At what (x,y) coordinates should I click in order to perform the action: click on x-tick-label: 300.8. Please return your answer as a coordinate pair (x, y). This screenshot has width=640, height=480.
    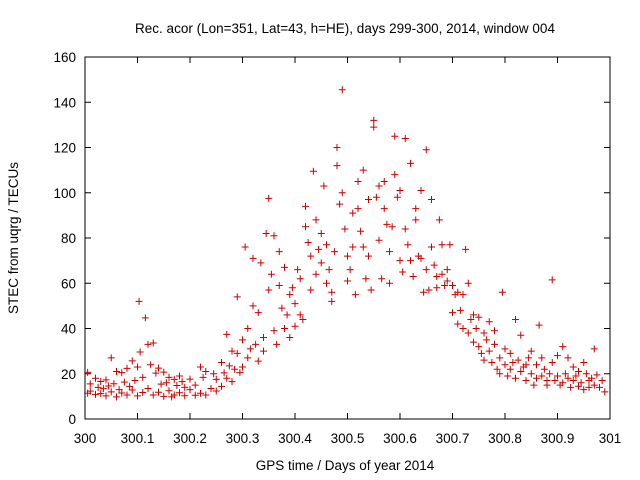
    Looking at the image, I should click on (505, 438).